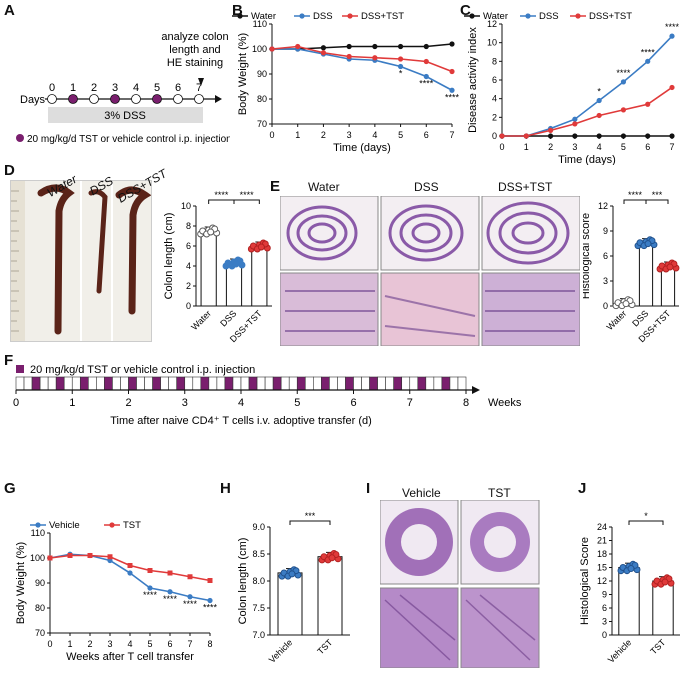 The width and height of the screenshot is (685, 674). Describe the element at coordinates (9, 170) in the screenshot. I see `panel-label-d: D` at that location.